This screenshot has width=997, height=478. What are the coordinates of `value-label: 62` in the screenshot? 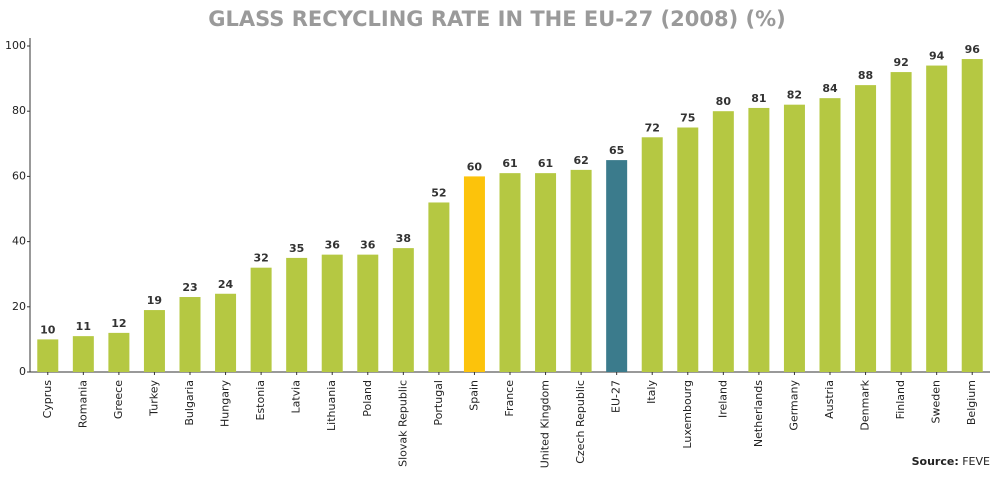 It's located at (580, 160).